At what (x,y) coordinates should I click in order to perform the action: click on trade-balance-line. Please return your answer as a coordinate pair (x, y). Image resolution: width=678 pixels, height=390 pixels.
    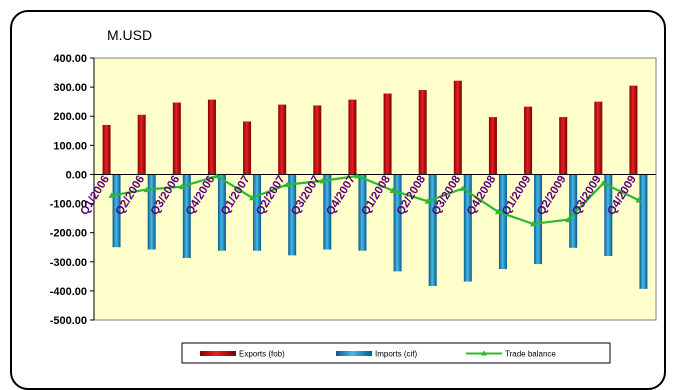
    Looking at the image, I should click on (375, 199).